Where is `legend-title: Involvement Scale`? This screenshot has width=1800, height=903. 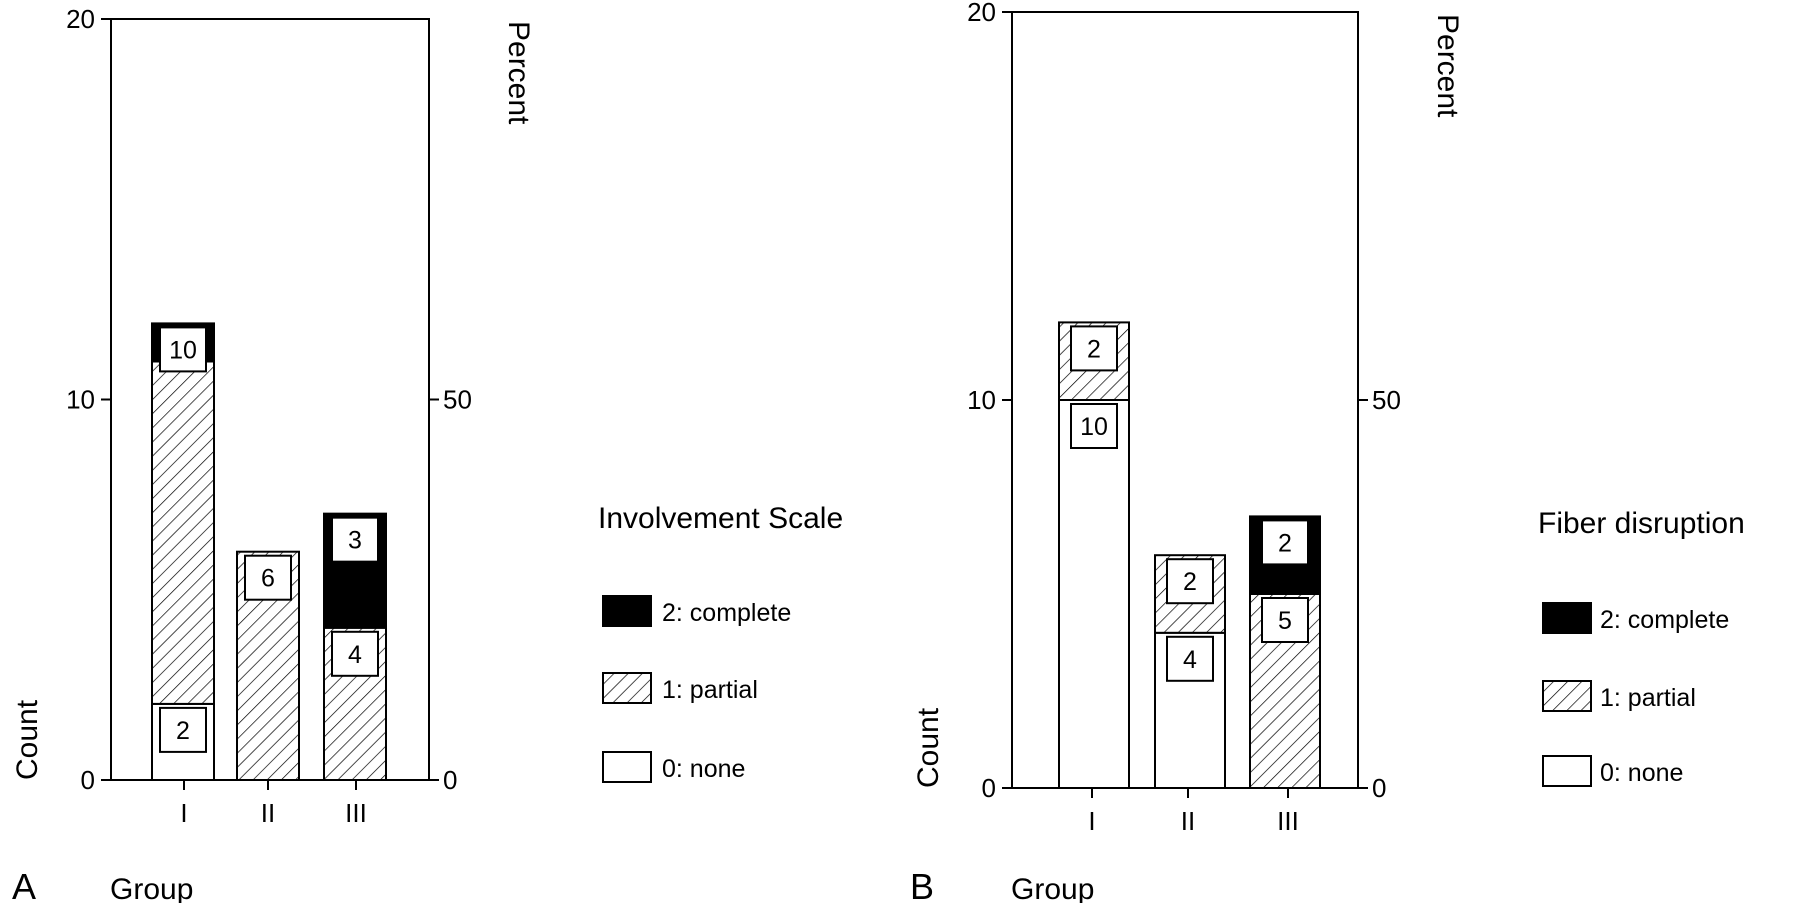 legend-title: Involvement Scale is located at coordinates (720, 518).